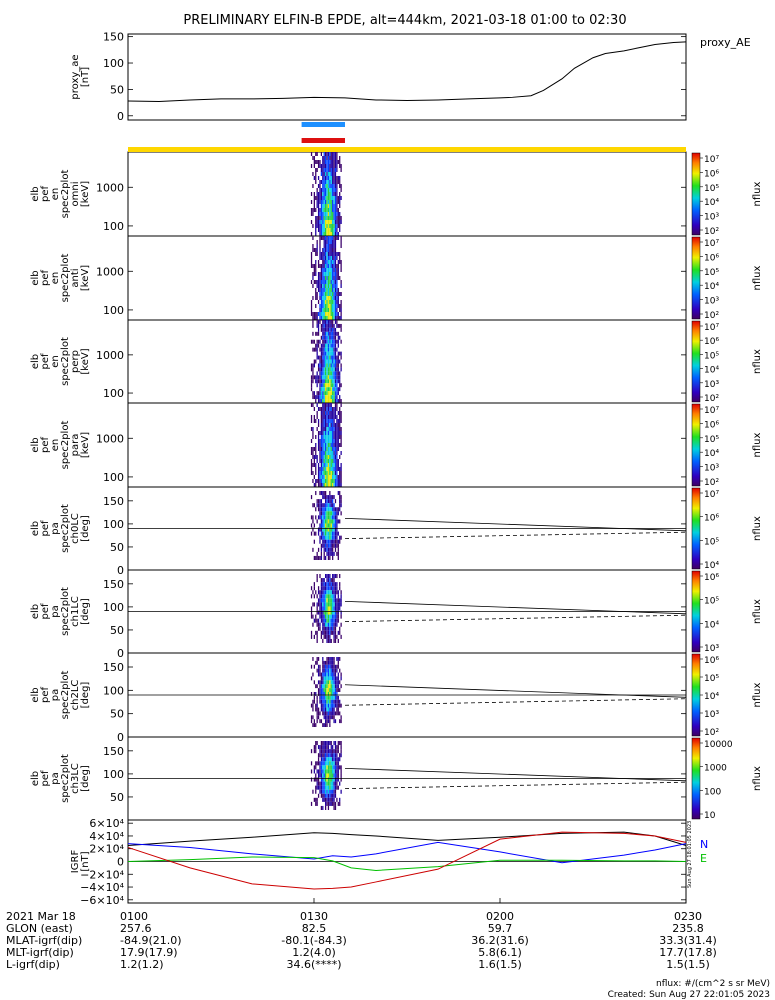 This screenshot has width=775, height=1000. Describe the element at coordinates (715, 769) in the screenshot. I see `colorbar-tick-label: 1000` at that location.